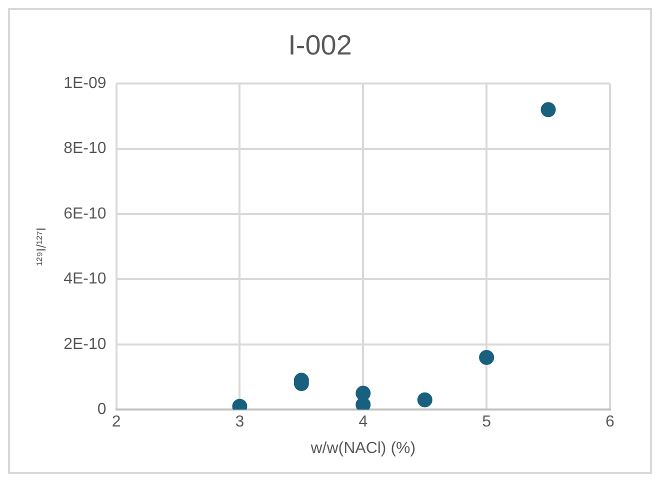 Image resolution: width=664 pixels, height=482 pixels. What do you see at coordinates (320, 45) in the screenshot?
I see `chart-title: I-002` at bounding box center [320, 45].